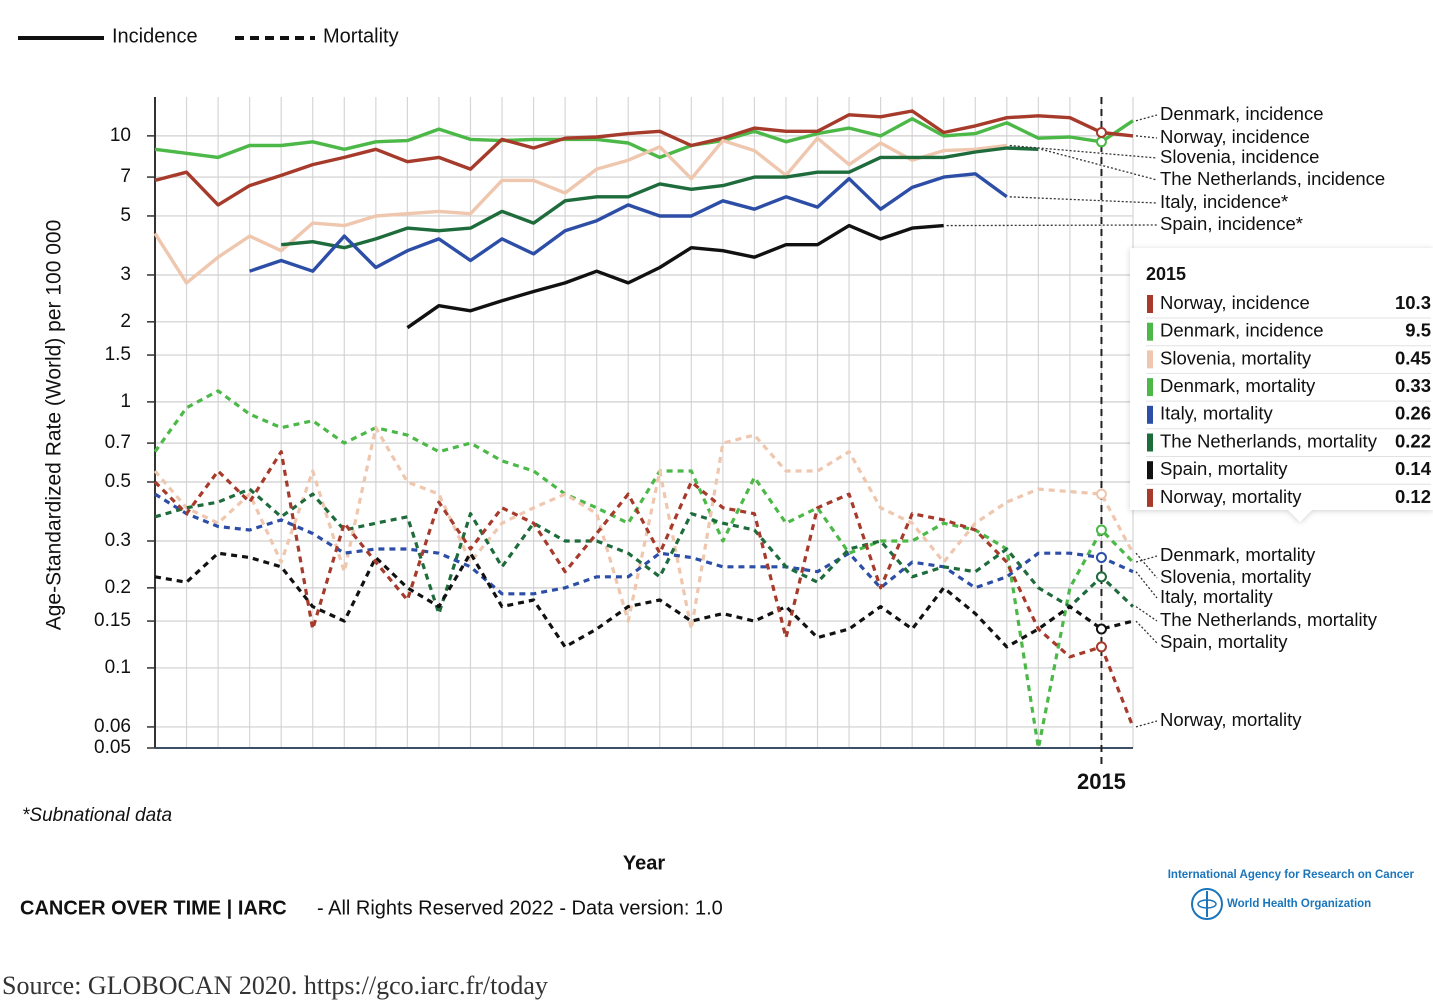 This screenshot has width=1433, height=1004. Describe the element at coordinates (97, 815) in the screenshot. I see `note: *Subnational data` at that location.